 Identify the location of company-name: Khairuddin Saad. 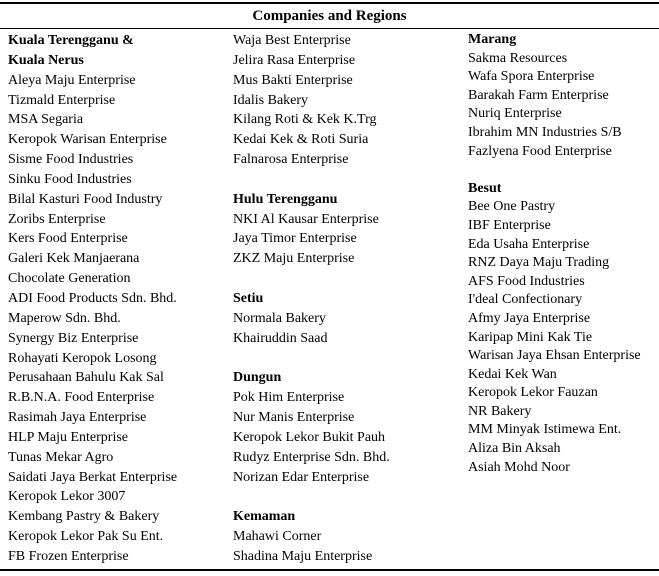
(280, 338).